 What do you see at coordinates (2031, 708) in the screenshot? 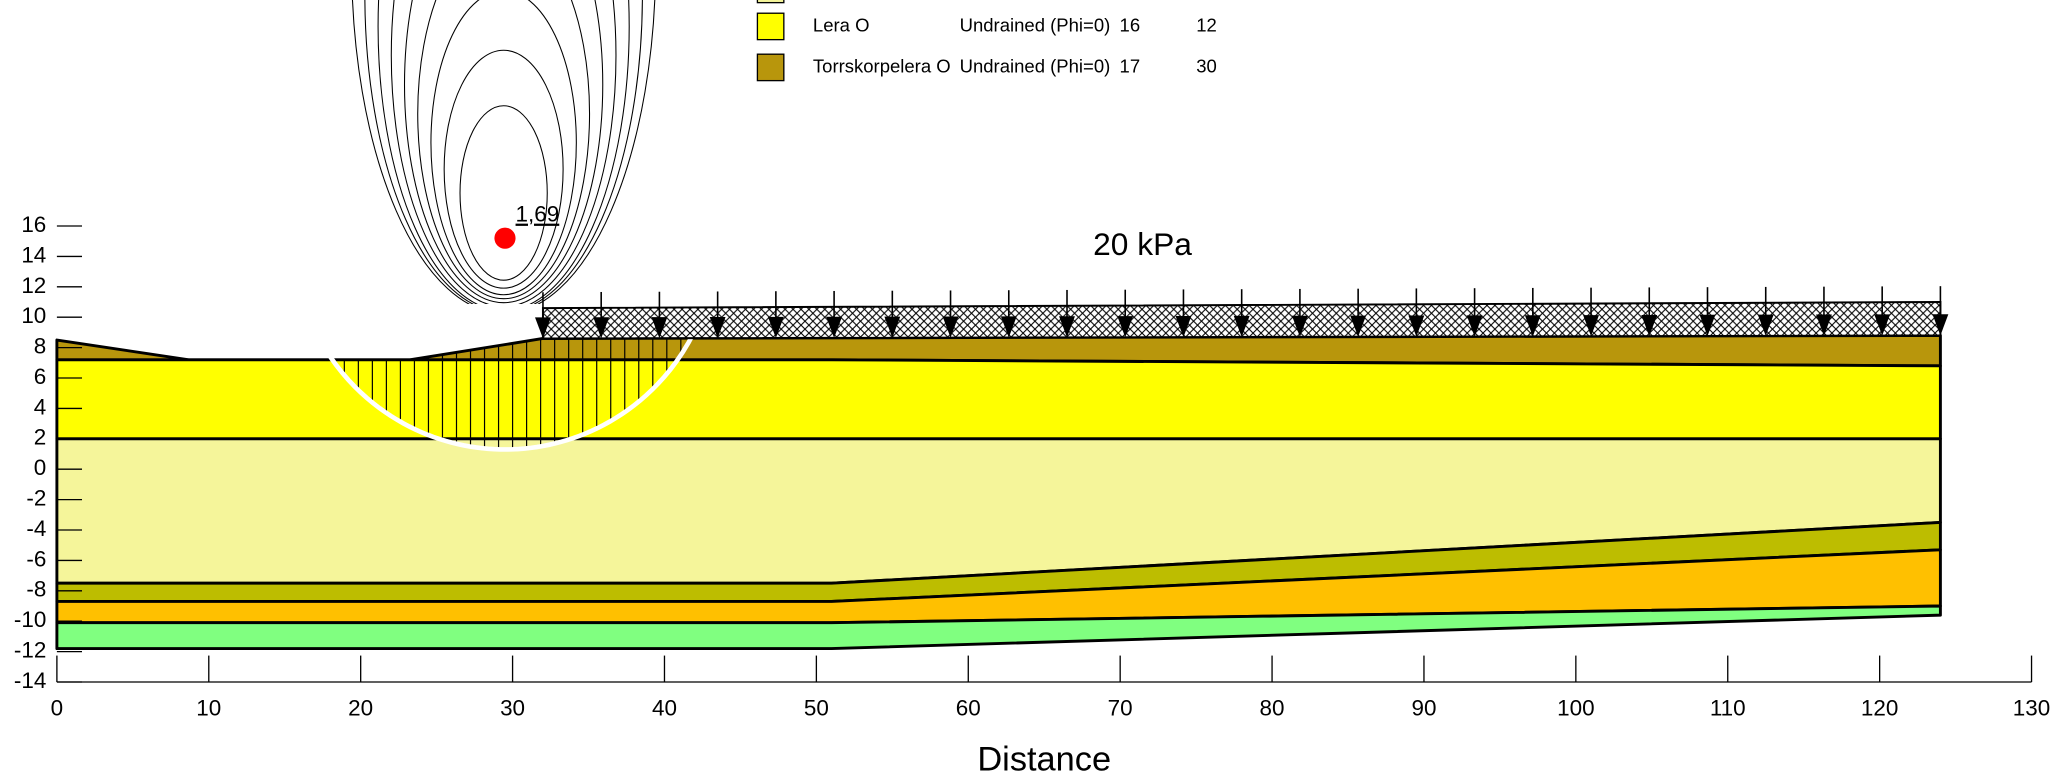
I see `x-tick-label: 130` at bounding box center [2031, 708].